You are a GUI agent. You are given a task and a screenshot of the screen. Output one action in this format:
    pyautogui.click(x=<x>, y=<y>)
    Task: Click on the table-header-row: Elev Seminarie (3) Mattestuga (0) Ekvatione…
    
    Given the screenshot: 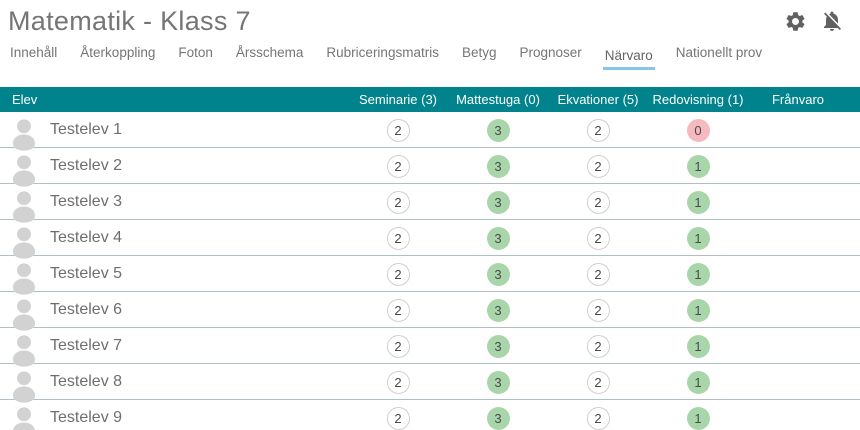 What is the action you would take?
    pyautogui.click(x=430, y=99)
    